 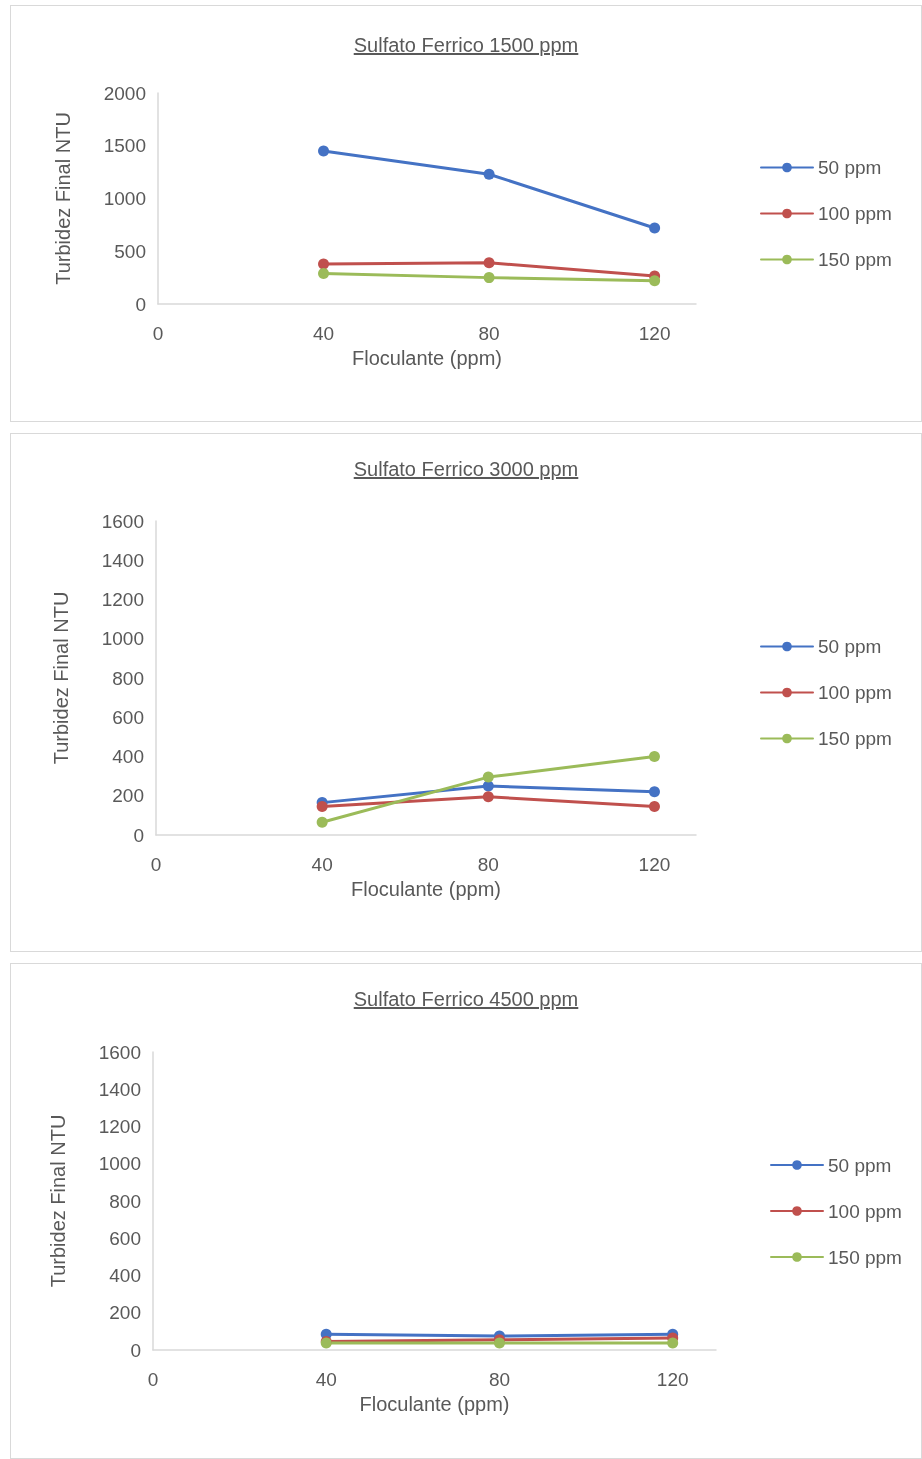 I want to click on y-tick-label: 2000, so click(x=124, y=93).